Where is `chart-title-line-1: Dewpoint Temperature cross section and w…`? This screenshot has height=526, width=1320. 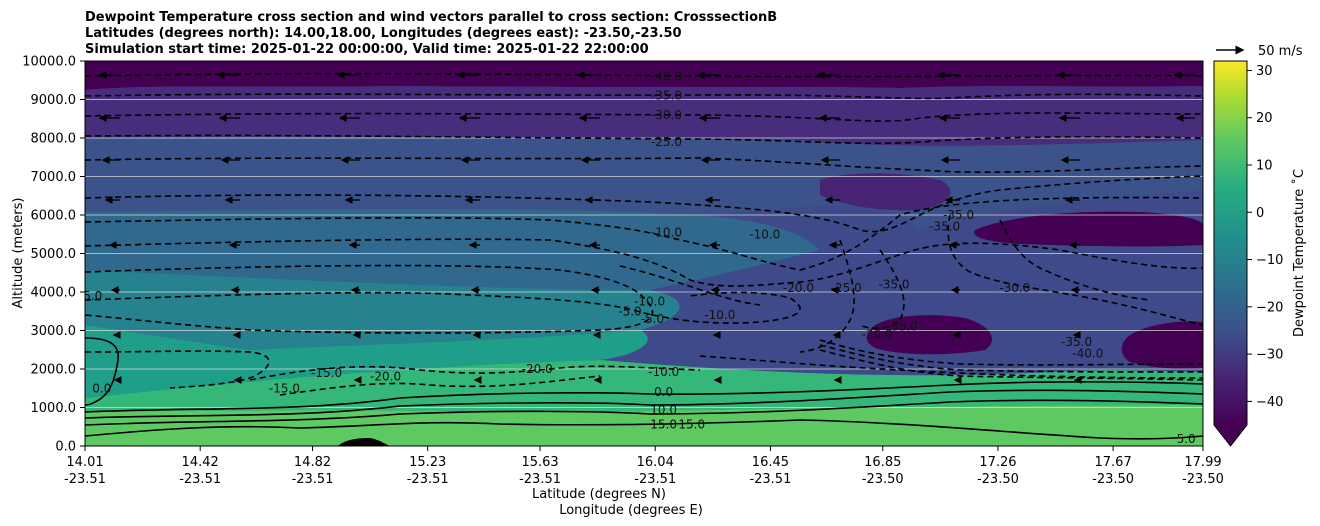 chart-title-line-1: Dewpoint Temperature cross section and w… is located at coordinates (431, 17).